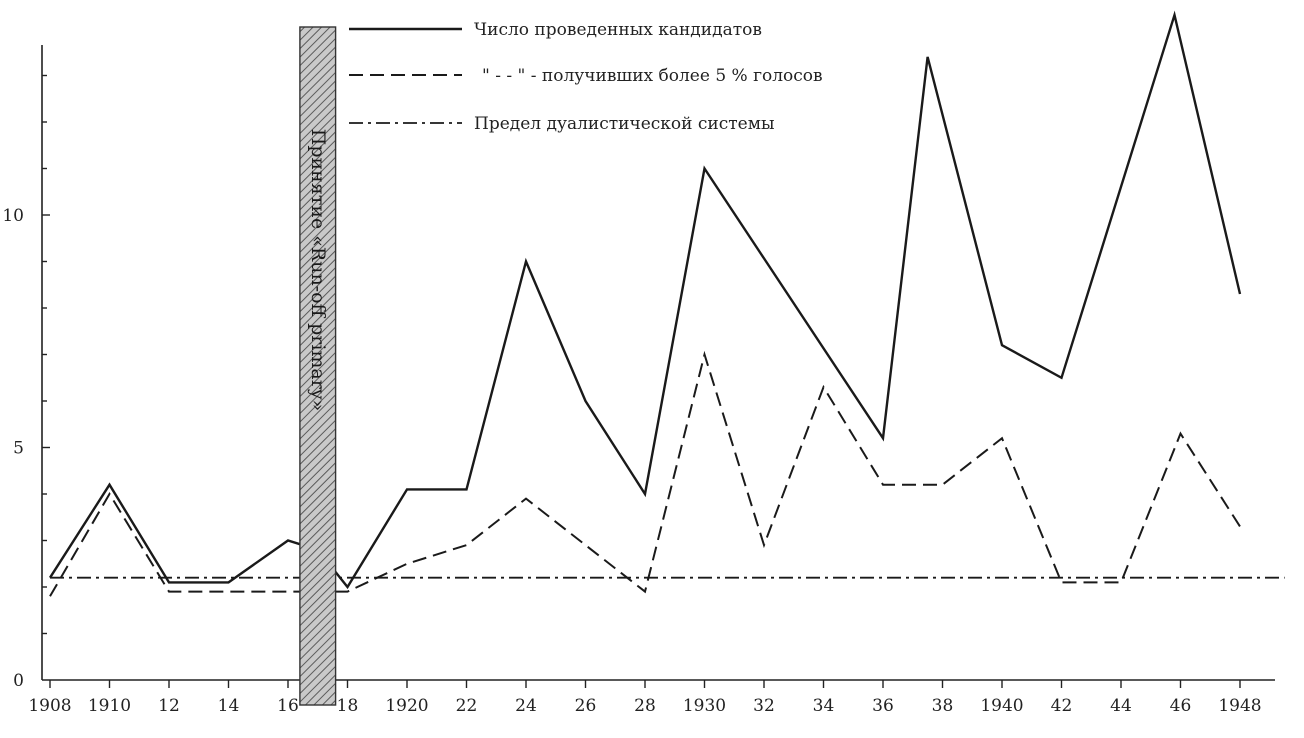  Describe the element at coordinates (318, 270) in the screenshot. I see `annotation-label: Принятие «Run-off primary»` at that location.